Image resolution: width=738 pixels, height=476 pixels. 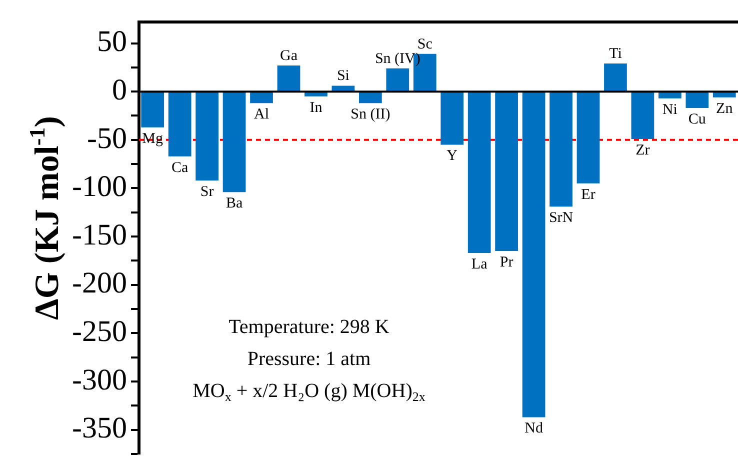 I want to click on y-tick-label: -150, so click(x=99, y=235).